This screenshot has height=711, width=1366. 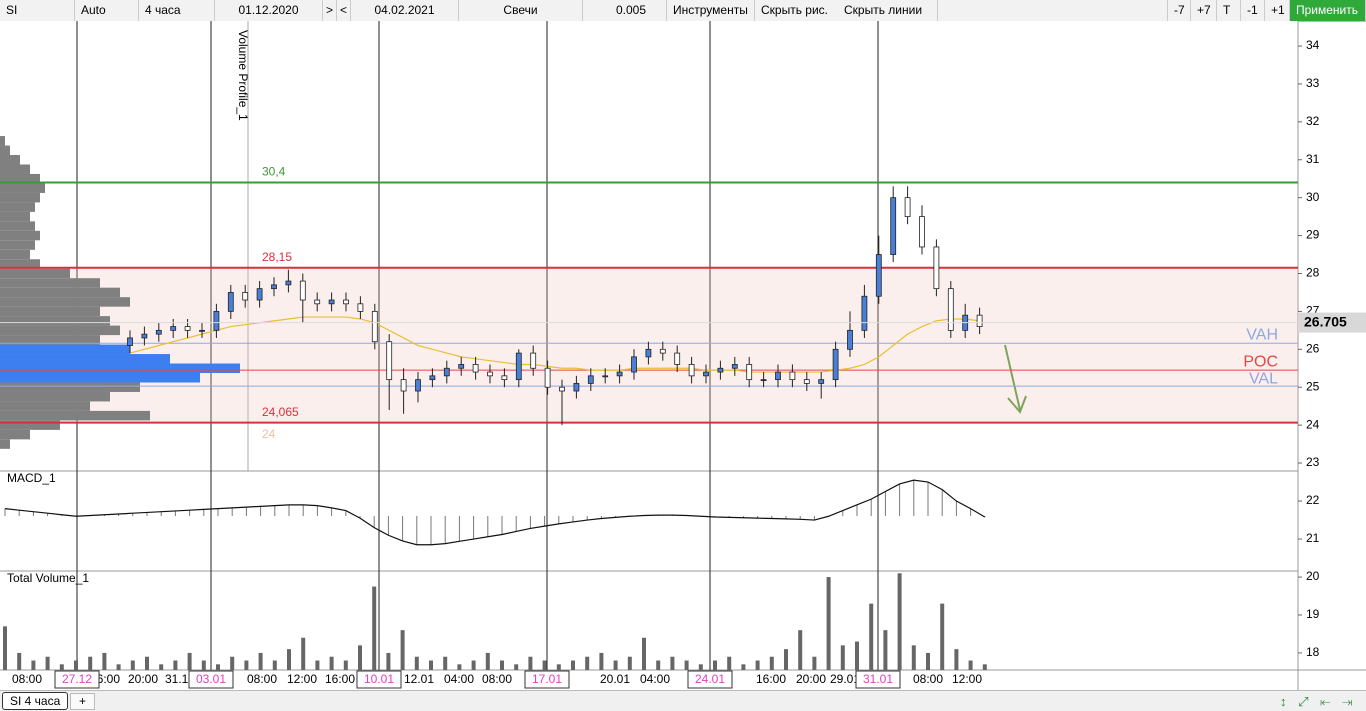 I want to click on level-label: 30,4, so click(x=274, y=172).